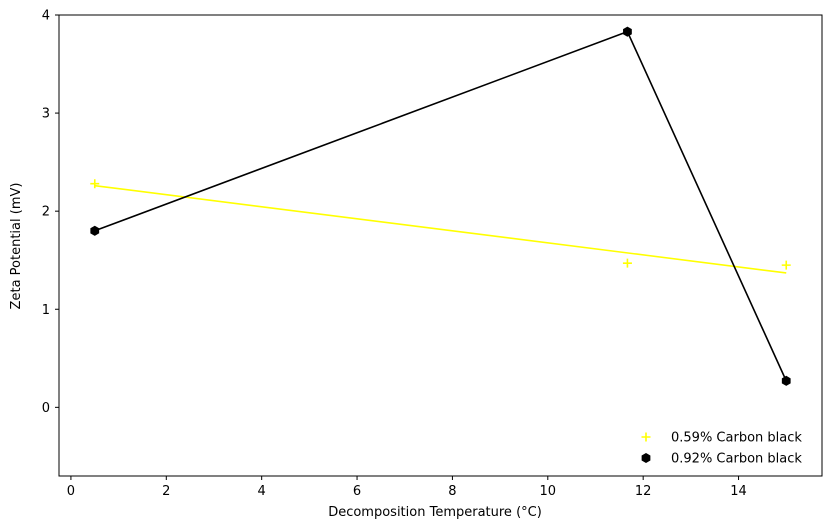  What do you see at coordinates (736, 459) in the screenshot?
I see `legend-label-2: 0.92% Carbon black` at bounding box center [736, 459].